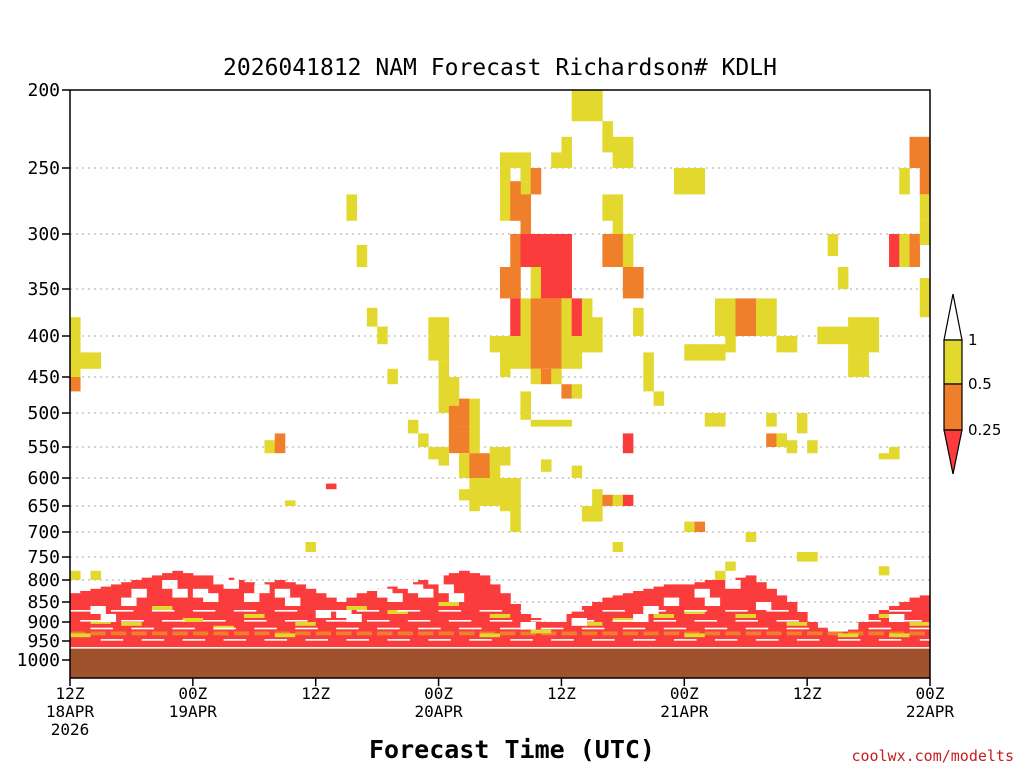  What do you see at coordinates (43, 168) in the screenshot?
I see `y-tick-label: 250` at bounding box center [43, 168].